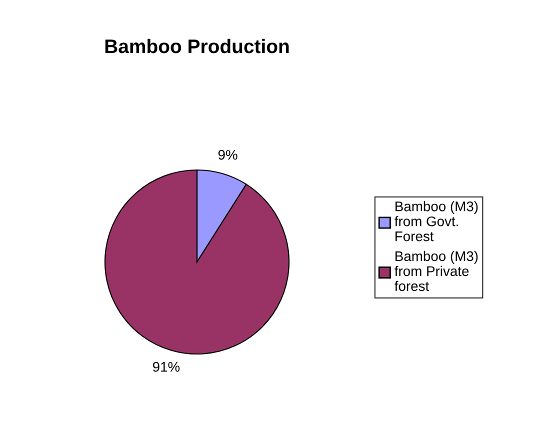 The height and width of the screenshot is (433, 535). Describe the element at coordinates (436, 271) in the screenshot. I see `legend-label: Bamboo (M3) from Private forest` at that location.